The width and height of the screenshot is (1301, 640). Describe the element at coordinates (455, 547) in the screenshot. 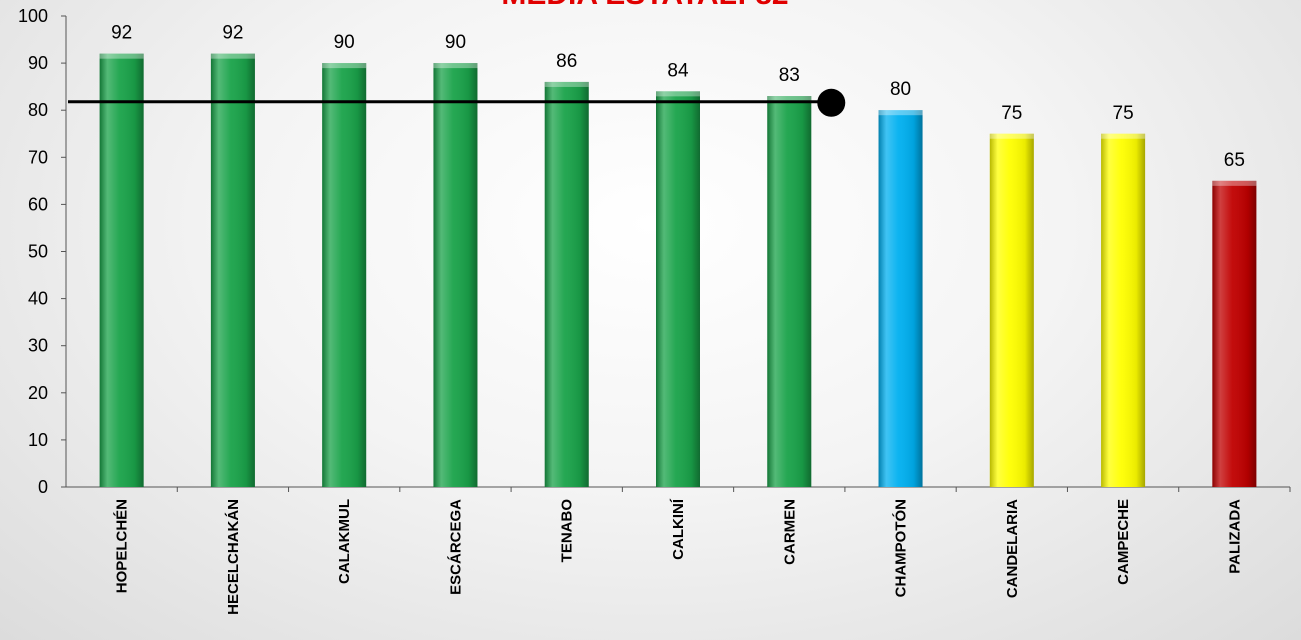

I see `category-label: ESCÁRCEGA` at that location.